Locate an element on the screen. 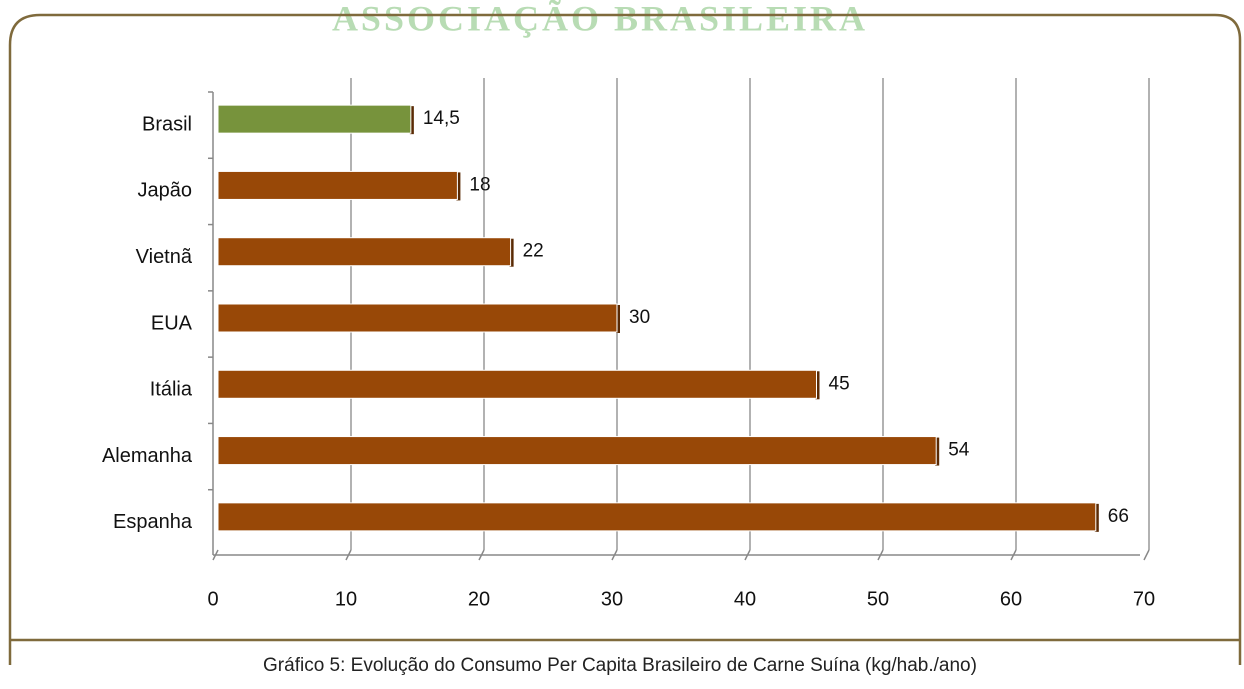 The width and height of the screenshot is (1244, 689). y-tick-label: Itália is located at coordinates (171, 390).